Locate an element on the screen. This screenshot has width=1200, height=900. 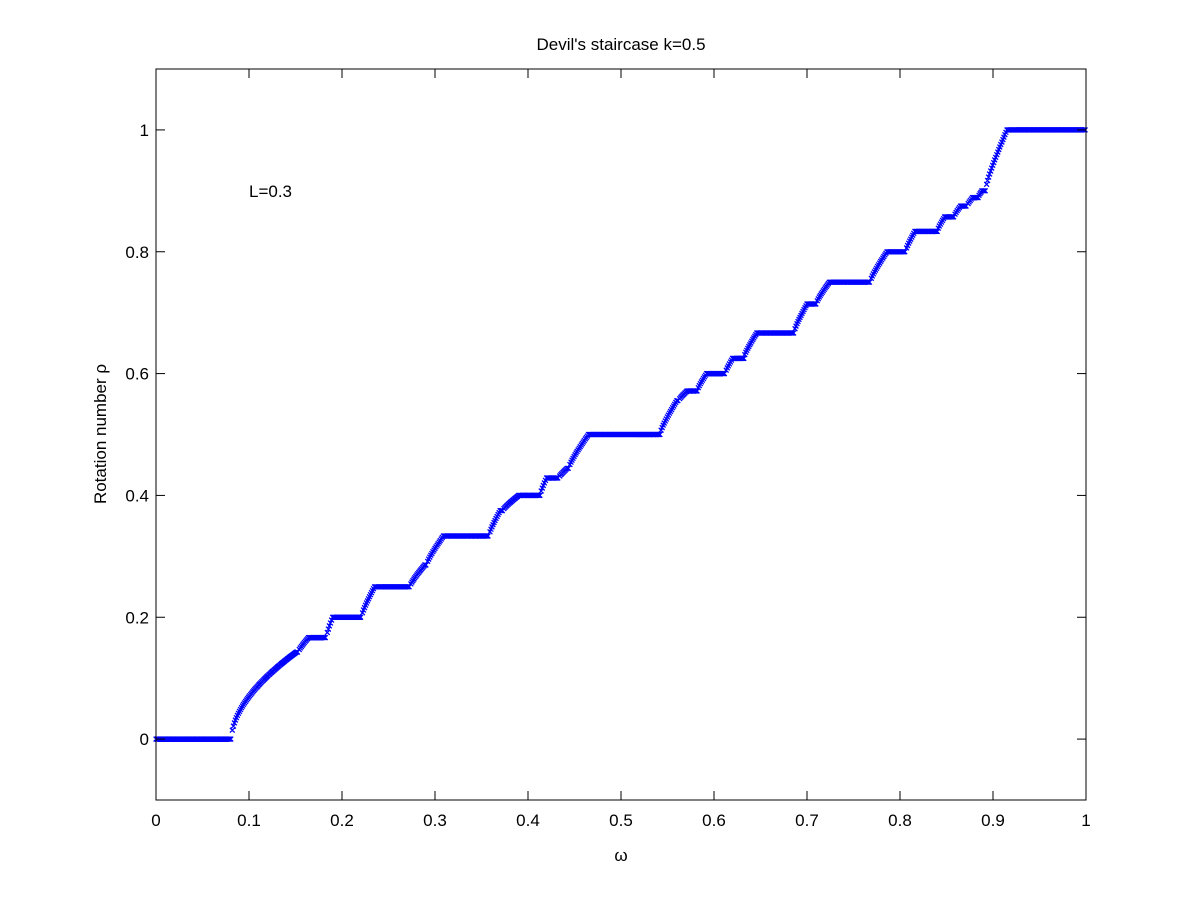
y-tick-label: 0 is located at coordinates (144, 739).